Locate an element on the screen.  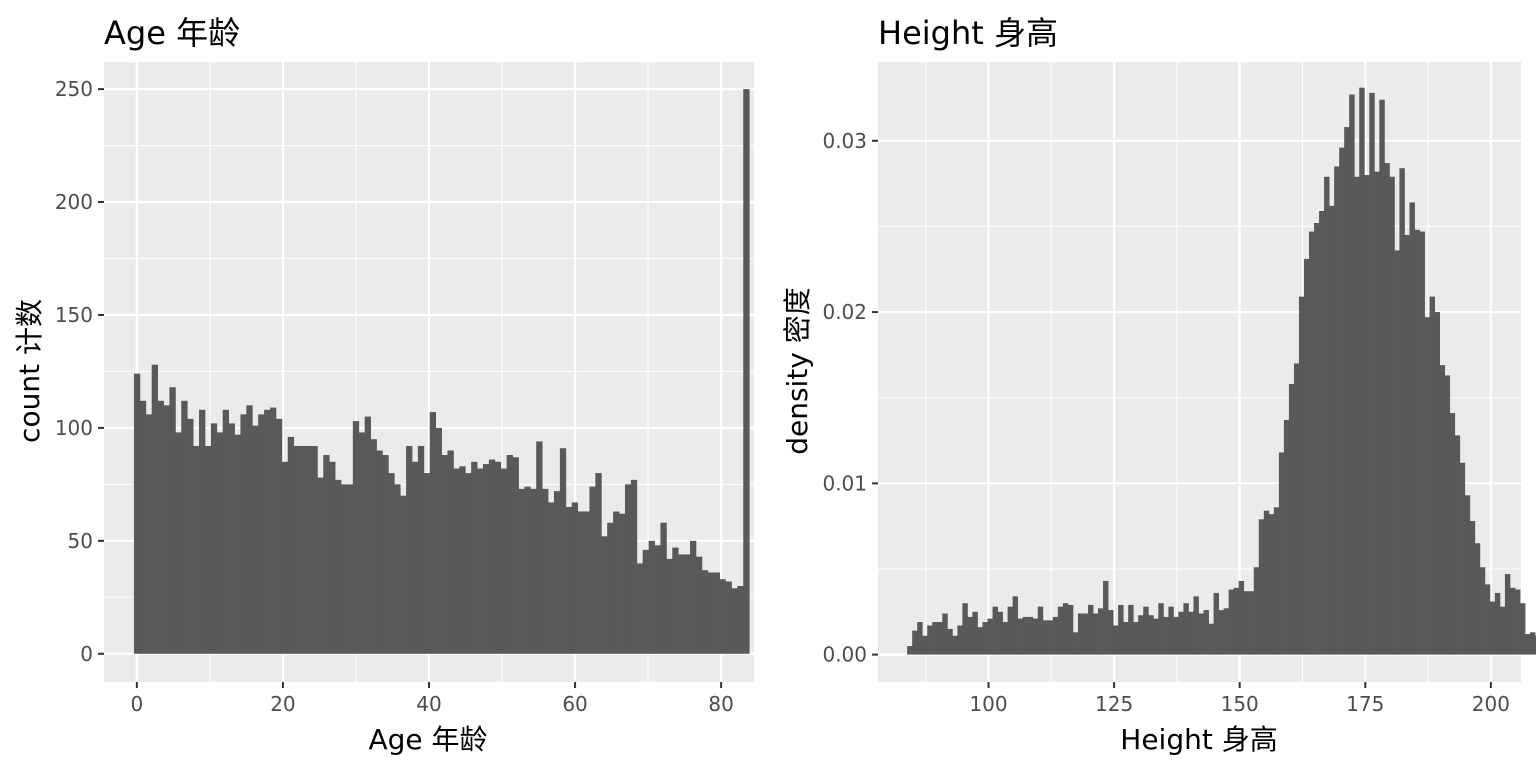
height-x-tick-label: 175 is located at coordinates (1365, 704).